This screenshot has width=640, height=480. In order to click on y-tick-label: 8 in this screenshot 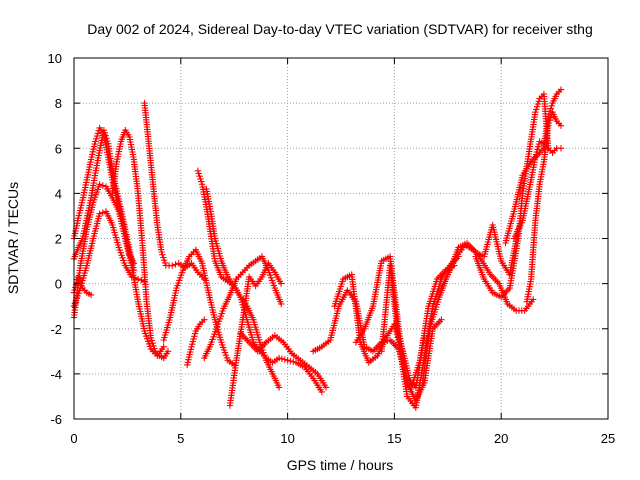, I will do `click(58, 103)`.